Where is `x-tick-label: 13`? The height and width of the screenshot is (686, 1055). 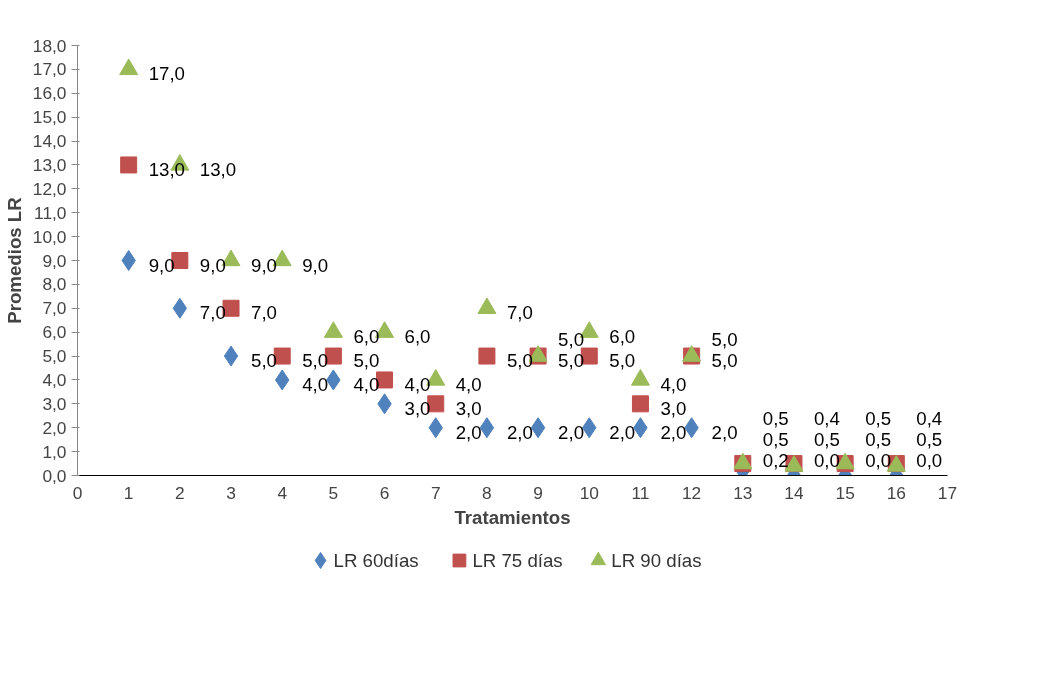
x-tick-label: 13 is located at coordinates (743, 492).